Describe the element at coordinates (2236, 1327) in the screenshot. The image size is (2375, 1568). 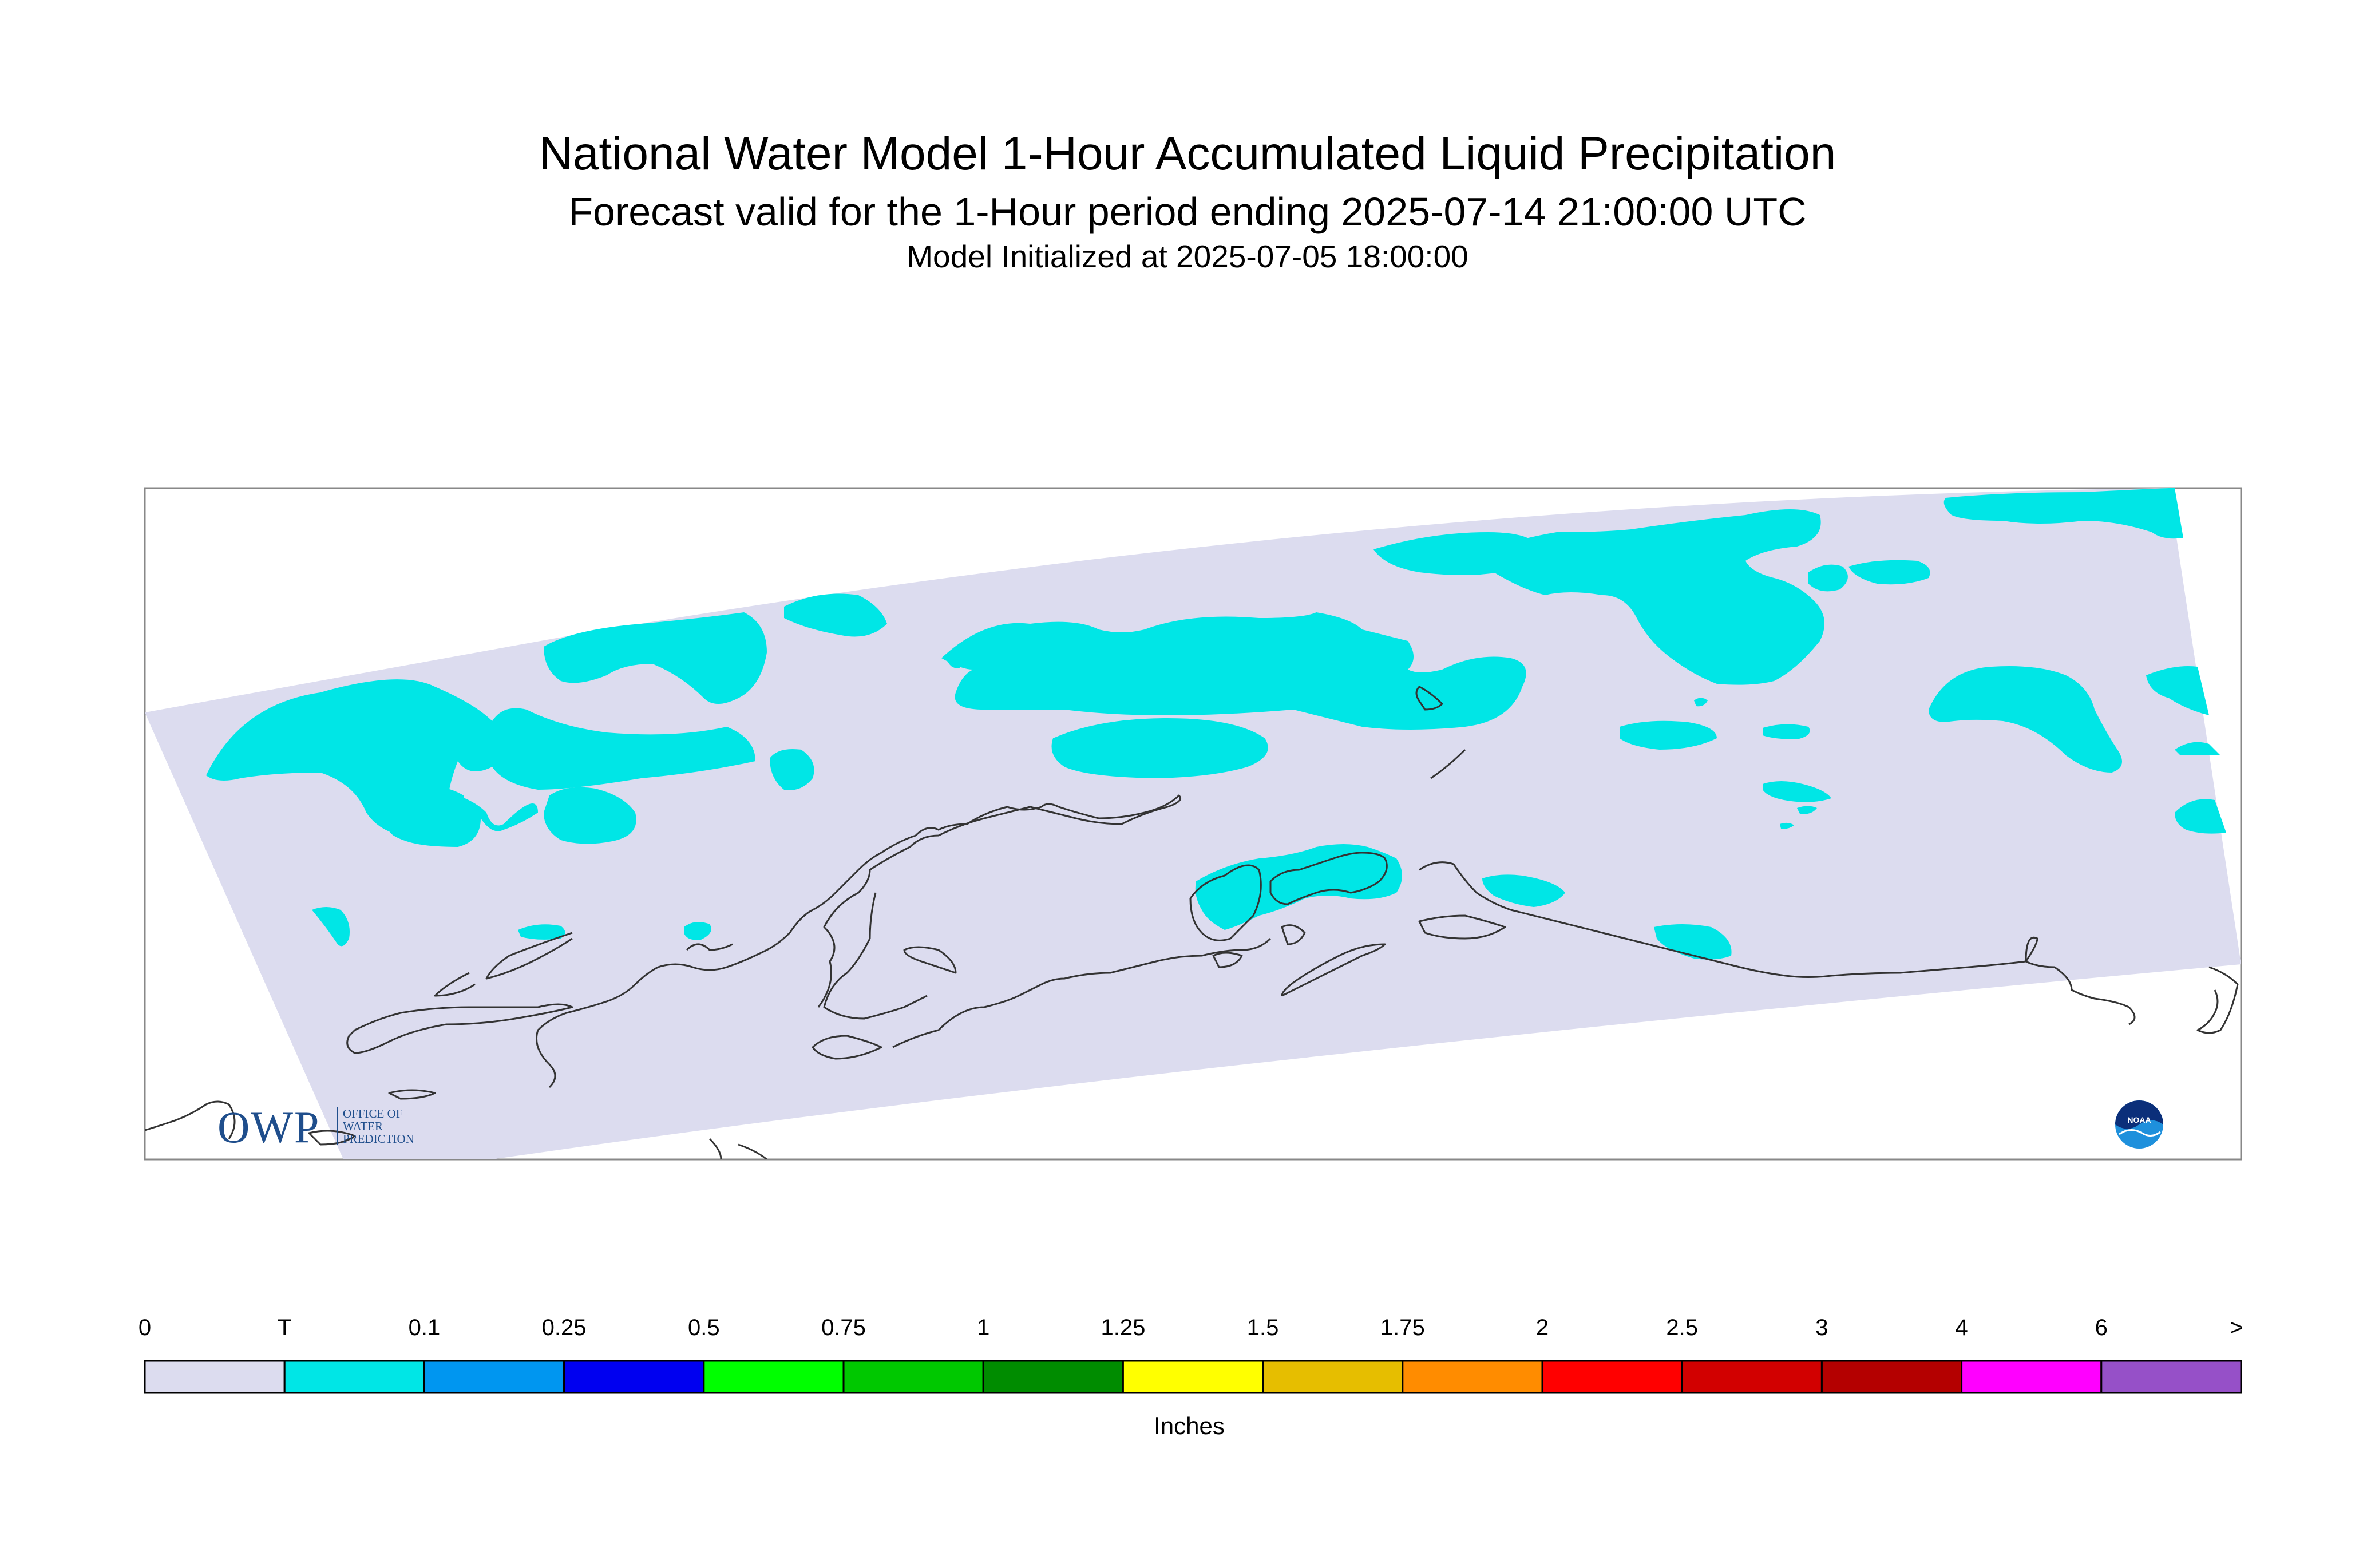
I see `colorbar-tick-label: >` at that location.